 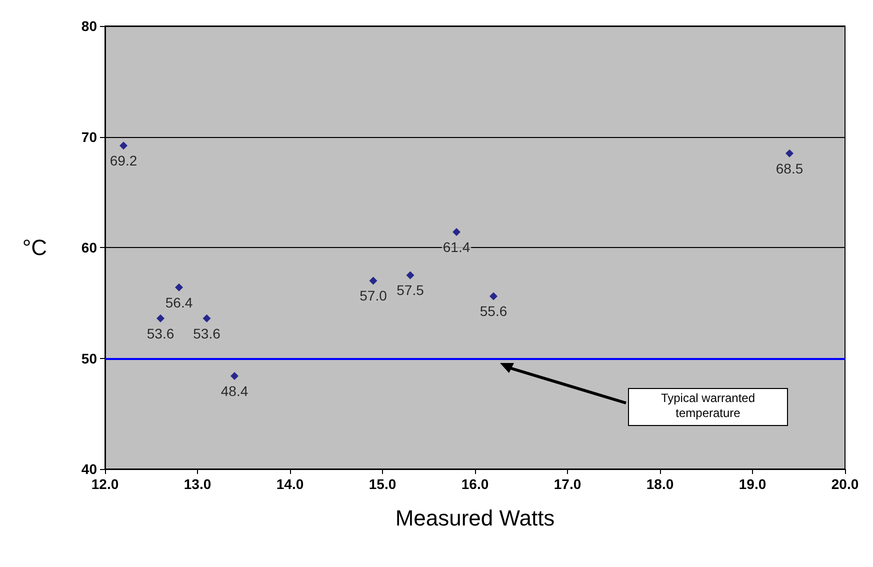 What do you see at coordinates (198, 484) in the screenshot?
I see `x-tick-label: 13.0` at bounding box center [198, 484].